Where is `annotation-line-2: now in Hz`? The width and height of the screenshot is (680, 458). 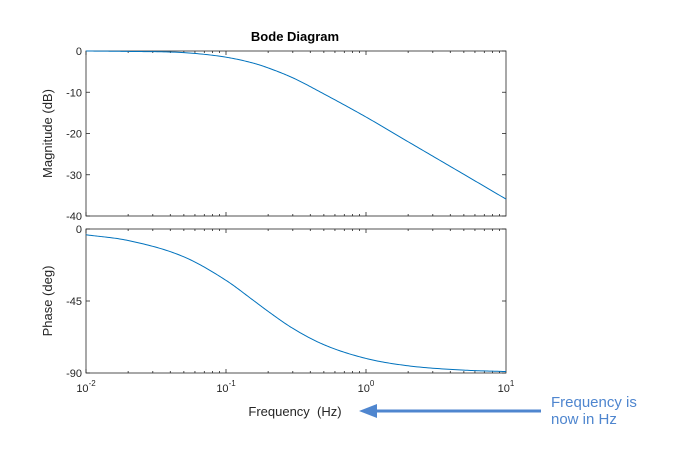 annotation-line-2: now in Hz is located at coordinates (584, 419).